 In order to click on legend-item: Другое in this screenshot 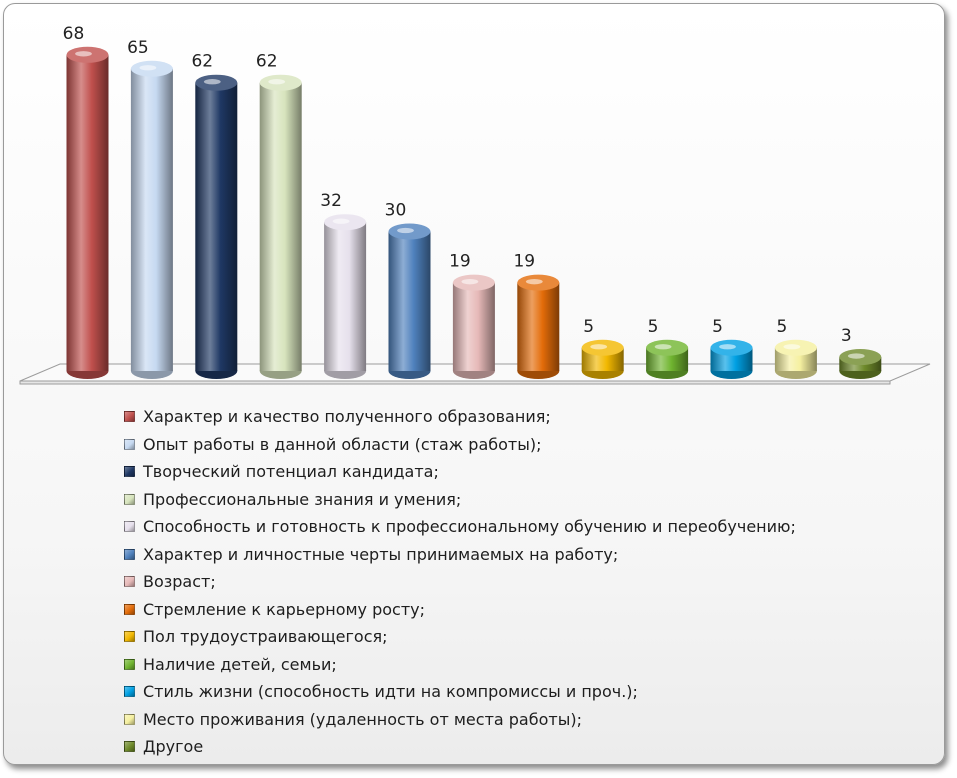, I will do `click(460, 747)`.